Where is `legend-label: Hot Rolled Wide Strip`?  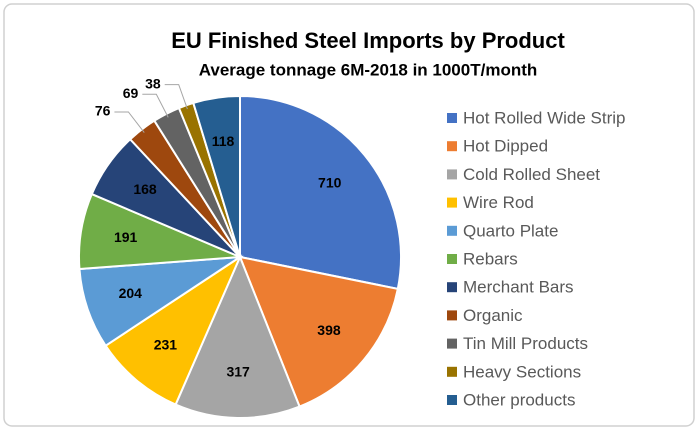
legend-label: Hot Rolled Wide Strip is located at coordinates (544, 117).